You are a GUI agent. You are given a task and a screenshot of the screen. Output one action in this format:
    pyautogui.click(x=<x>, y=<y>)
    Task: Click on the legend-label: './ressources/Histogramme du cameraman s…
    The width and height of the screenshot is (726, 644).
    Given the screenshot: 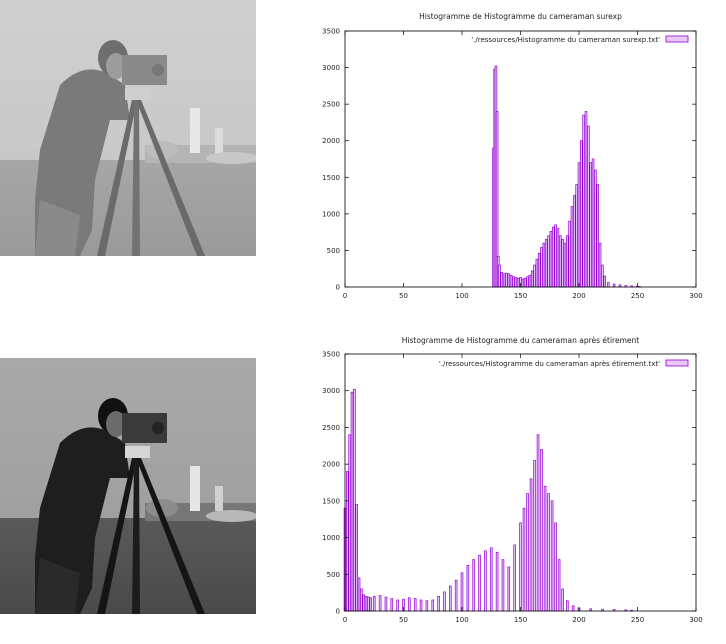 What is the action you would take?
    pyautogui.click(x=565, y=40)
    